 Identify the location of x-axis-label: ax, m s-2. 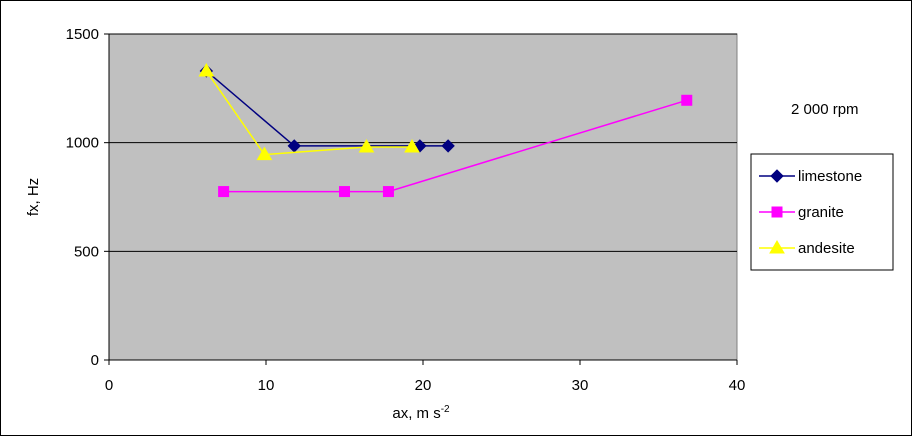
(421, 413).